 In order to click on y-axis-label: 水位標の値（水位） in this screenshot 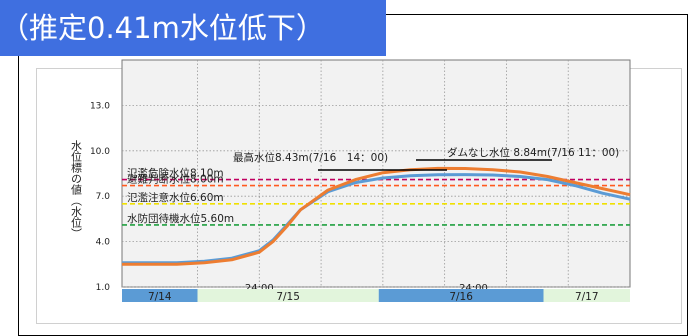, I will do `click(76, 189)`.